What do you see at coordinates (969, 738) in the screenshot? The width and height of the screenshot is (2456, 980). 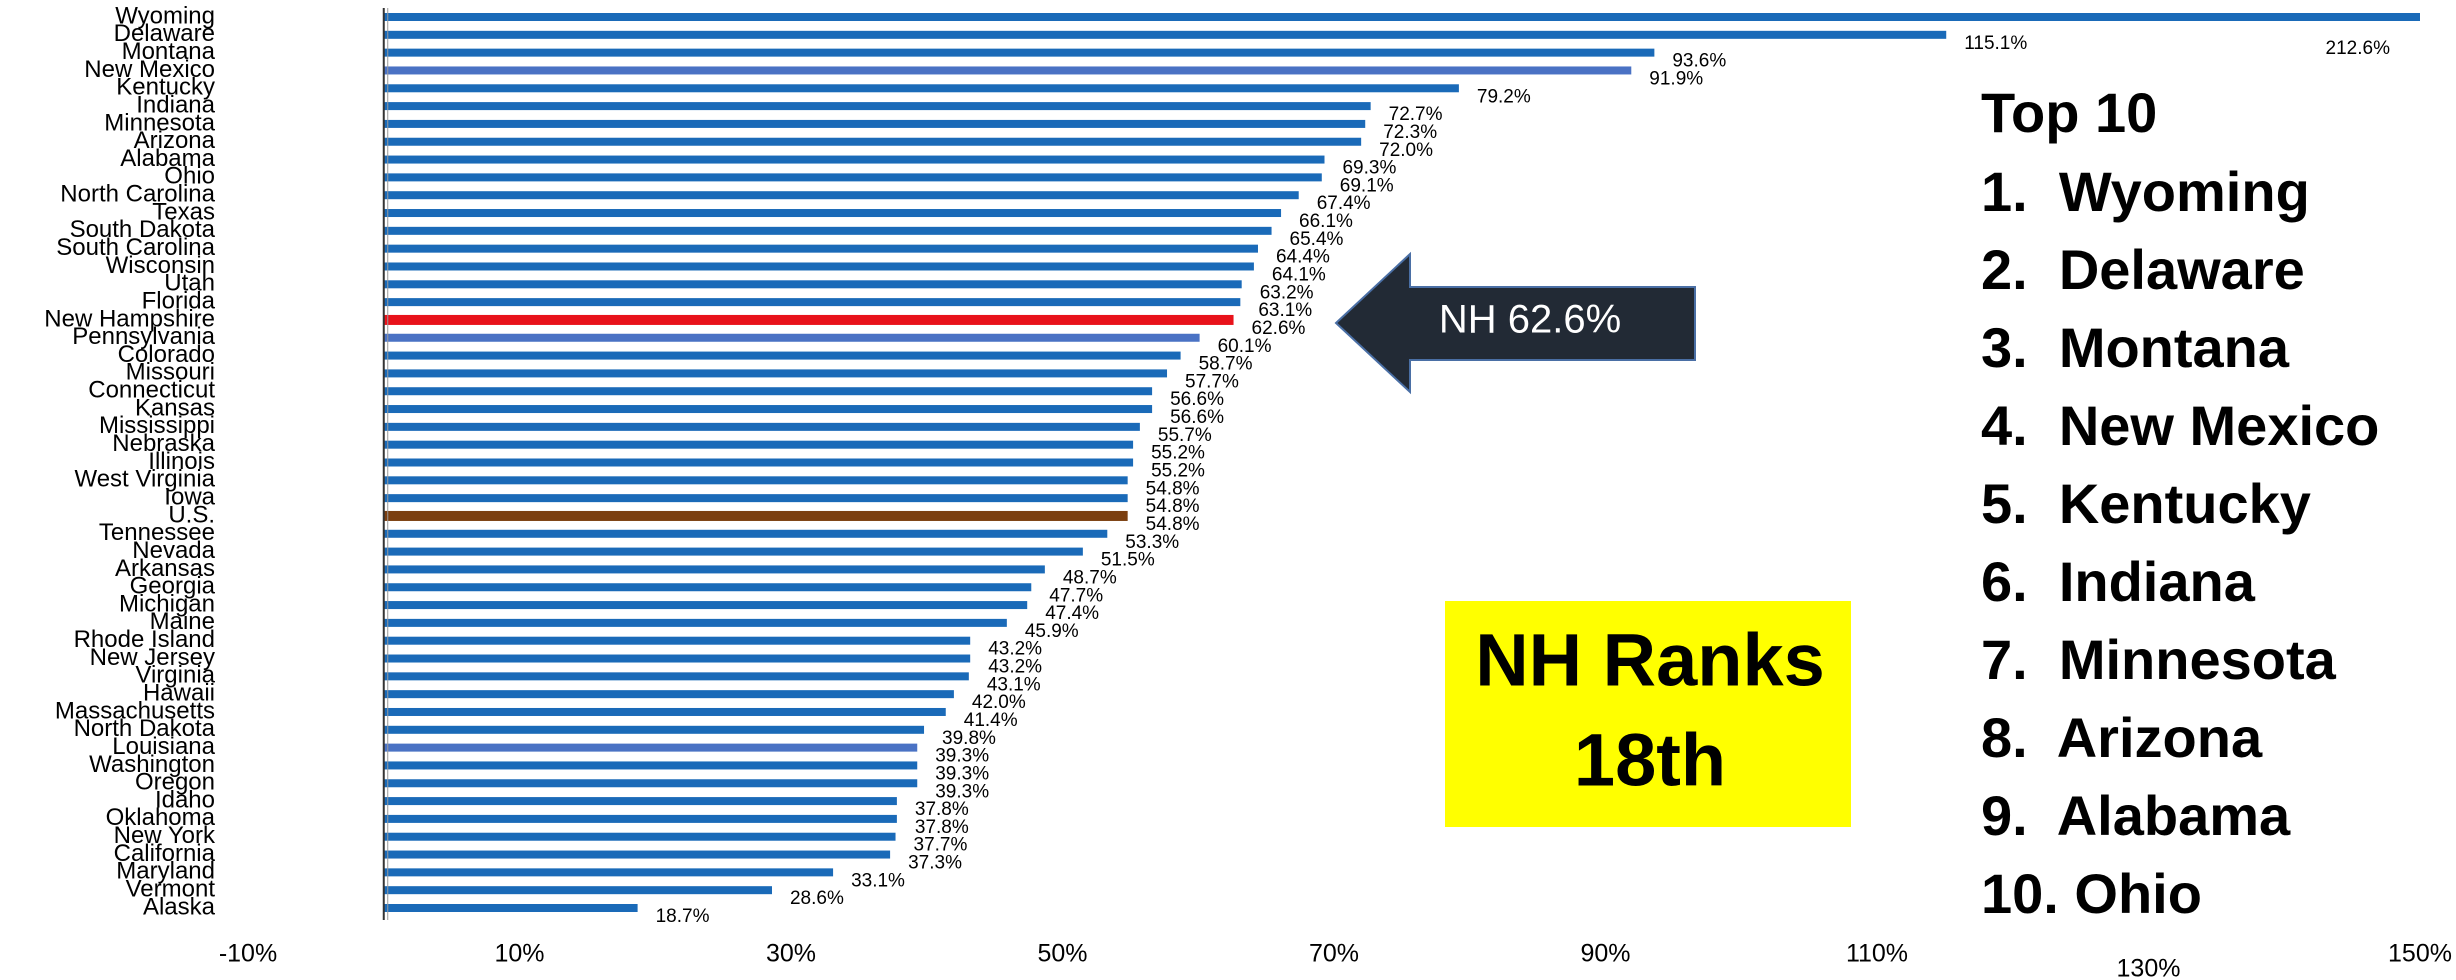 I see `value-label: 39.8%` at bounding box center [969, 738].